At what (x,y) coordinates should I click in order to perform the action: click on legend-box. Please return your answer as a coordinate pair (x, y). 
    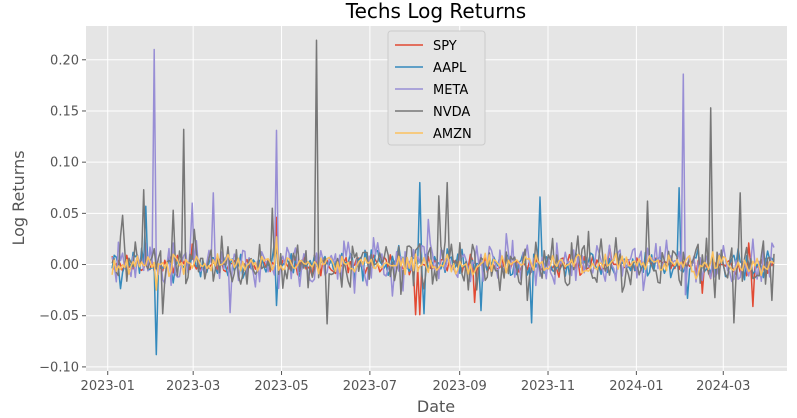
    Looking at the image, I should click on (436, 88).